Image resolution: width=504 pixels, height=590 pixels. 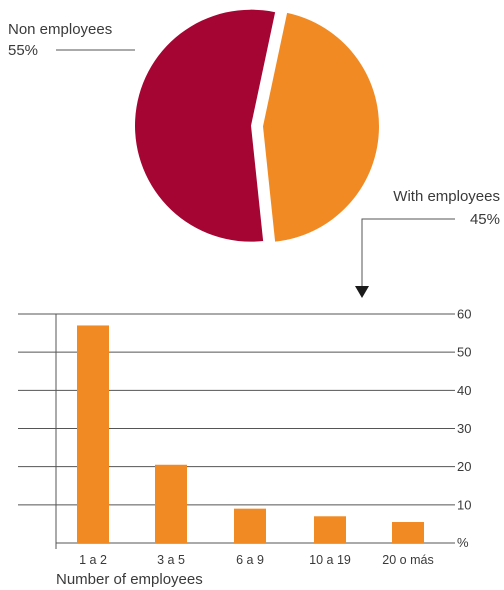 What do you see at coordinates (463, 542) in the screenshot?
I see `y-axis-unit-label: %` at bounding box center [463, 542].